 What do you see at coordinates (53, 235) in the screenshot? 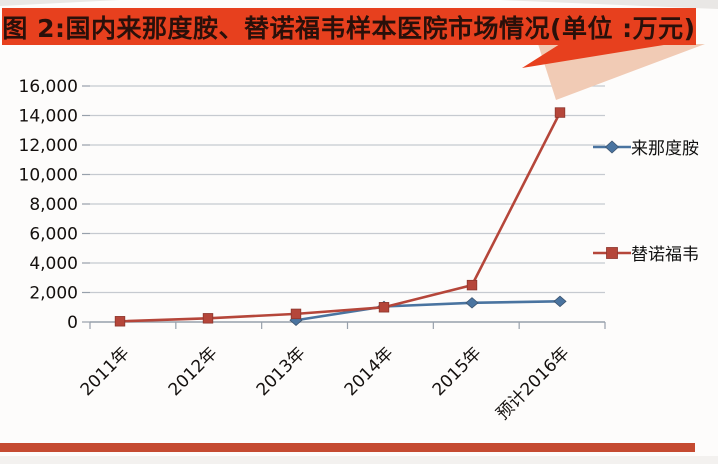
I see `svg-text: 6,000` at bounding box center [53, 235].